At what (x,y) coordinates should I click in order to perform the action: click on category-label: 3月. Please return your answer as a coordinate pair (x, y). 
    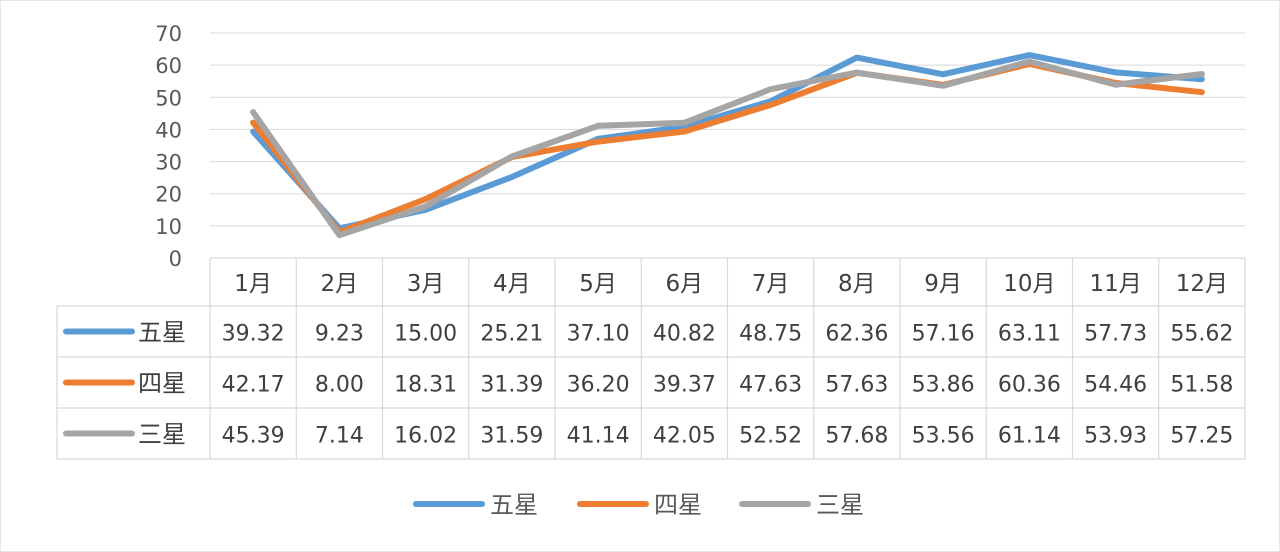
    Looking at the image, I should click on (426, 284).